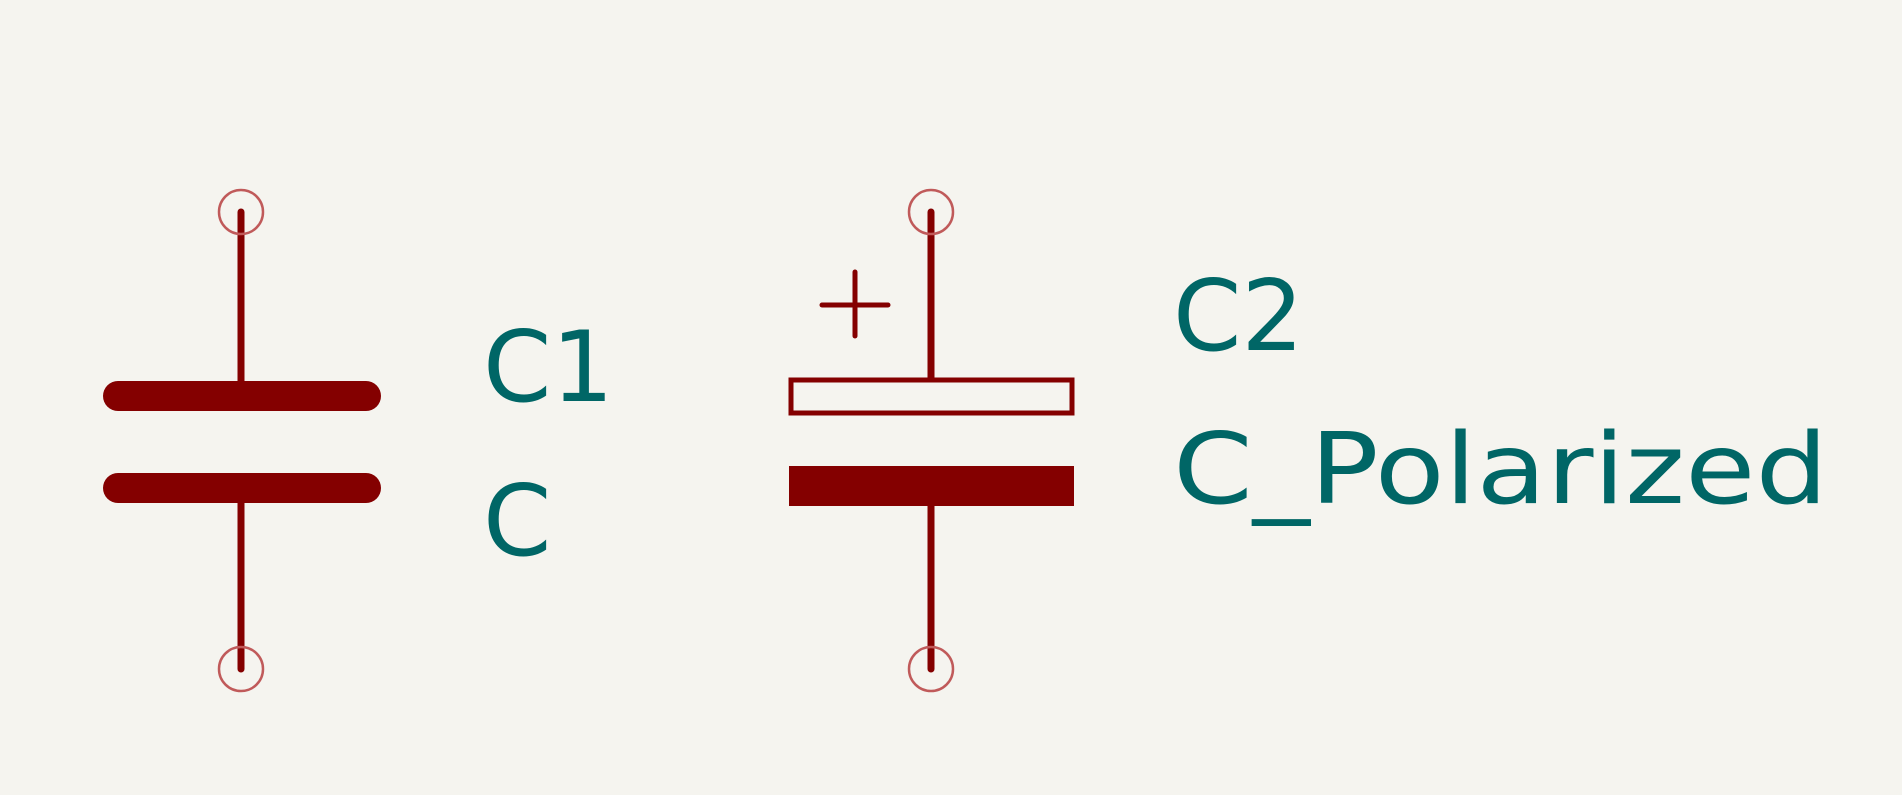 This screenshot has width=1902, height=795. Describe the element at coordinates (855, 304) in the screenshot. I see `c2-polarity-plus-icon` at that location.